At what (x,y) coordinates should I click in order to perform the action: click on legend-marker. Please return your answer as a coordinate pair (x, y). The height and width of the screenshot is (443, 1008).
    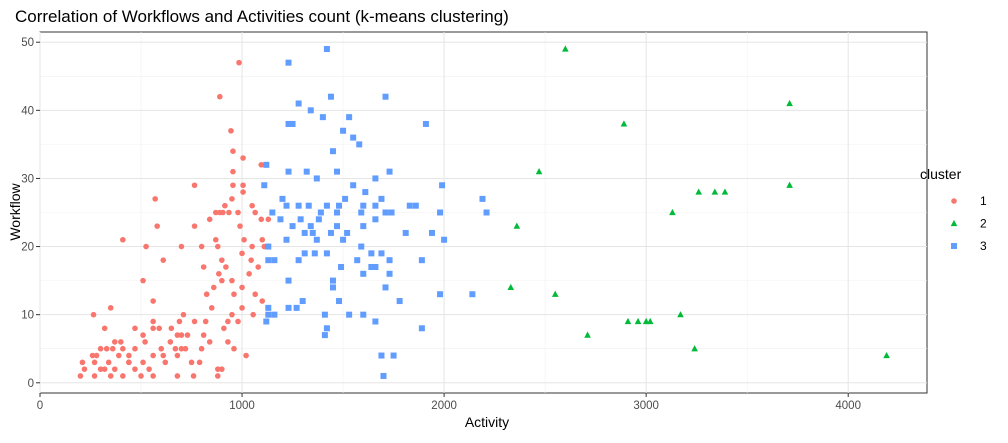
    Looking at the image, I should click on (954, 201).